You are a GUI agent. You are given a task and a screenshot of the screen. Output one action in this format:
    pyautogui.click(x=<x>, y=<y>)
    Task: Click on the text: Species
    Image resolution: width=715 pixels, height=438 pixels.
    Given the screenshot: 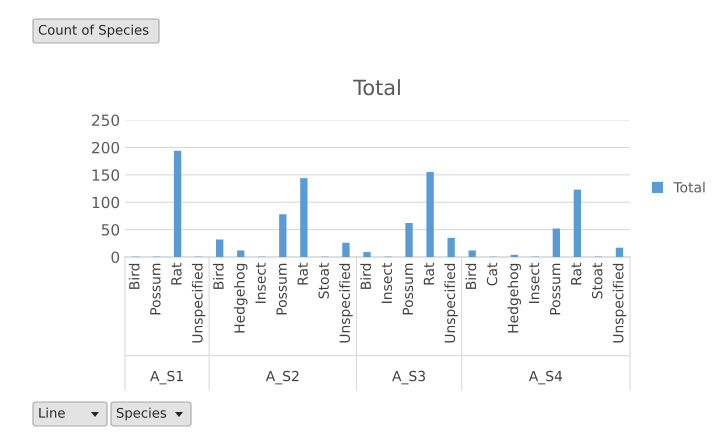 What is the action you would take?
    pyautogui.click(x=141, y=414)
    